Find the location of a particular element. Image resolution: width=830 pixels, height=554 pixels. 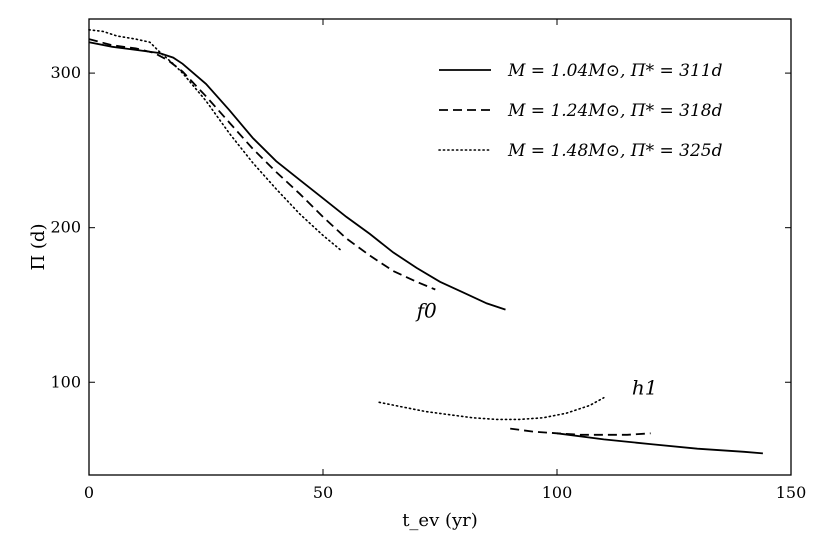

y-axis-label: Π (d) is located at coordinates (38, 247).